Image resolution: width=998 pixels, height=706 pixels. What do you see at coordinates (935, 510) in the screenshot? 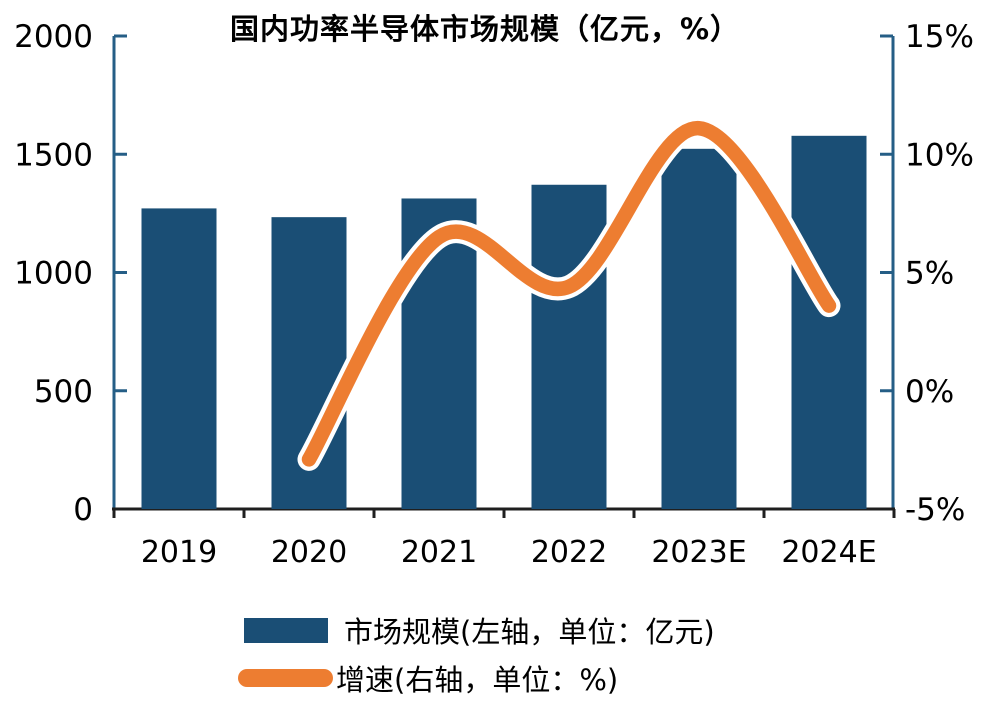
I see `right-axis-label--5%: -5%` at bounding box center [935, 510].